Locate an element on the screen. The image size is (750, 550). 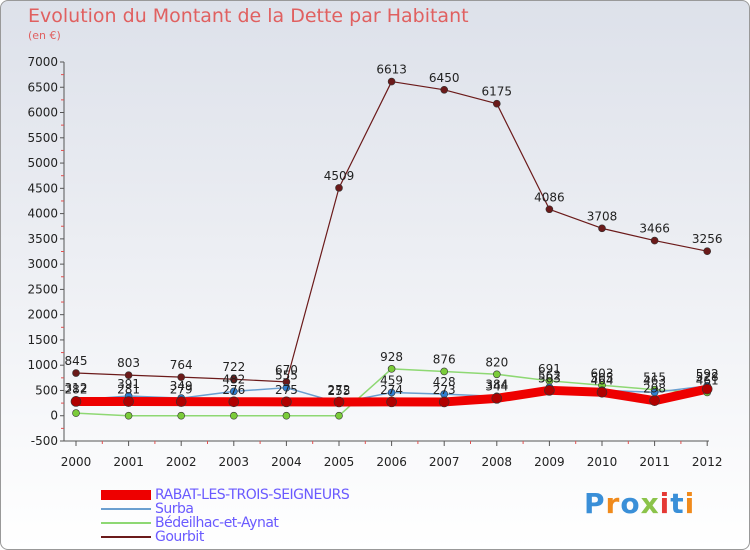
data-label: 384 is located at coordinates (496, 384).